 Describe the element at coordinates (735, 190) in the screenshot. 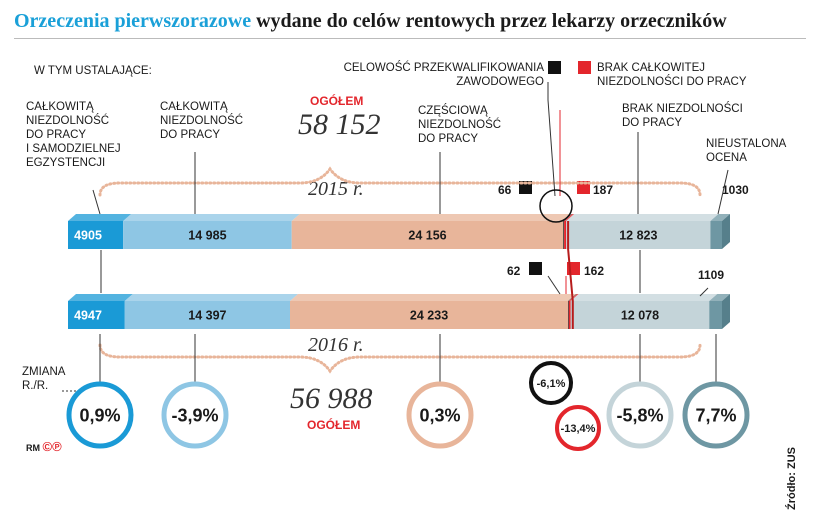

I see `nieustalona-2015-value: 1030` at that location.